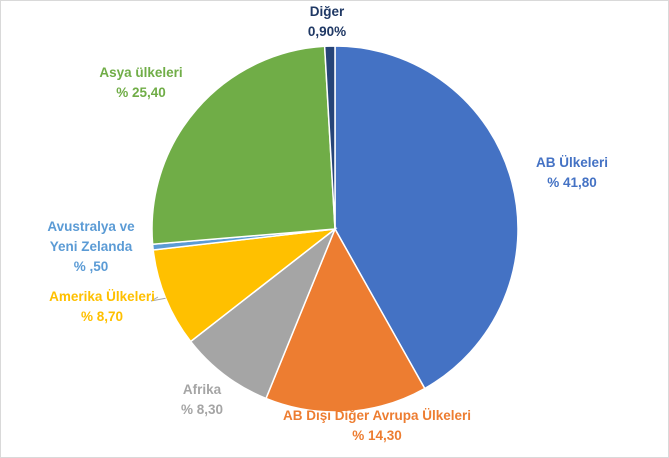  Describe the element at coordinates (102, 306) in the screenshot. I see `slice-label-4: Amerika Ülkeleri% 8,70` at that location.